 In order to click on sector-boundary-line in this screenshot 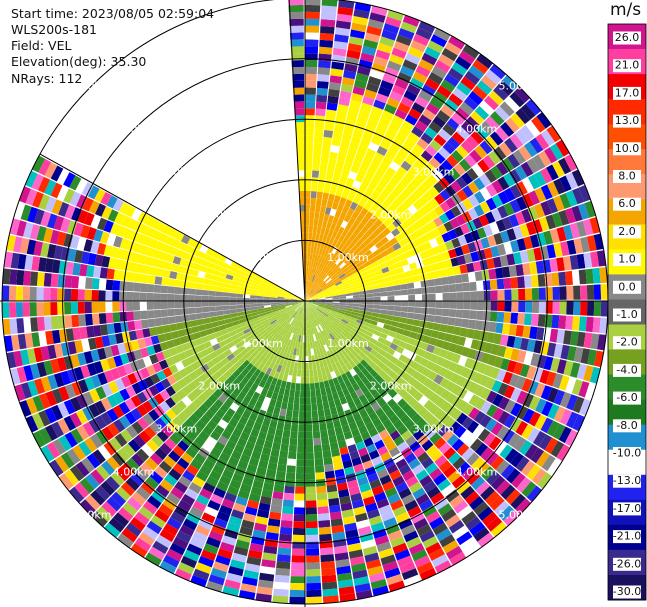, I will do `click(297, 151)`.